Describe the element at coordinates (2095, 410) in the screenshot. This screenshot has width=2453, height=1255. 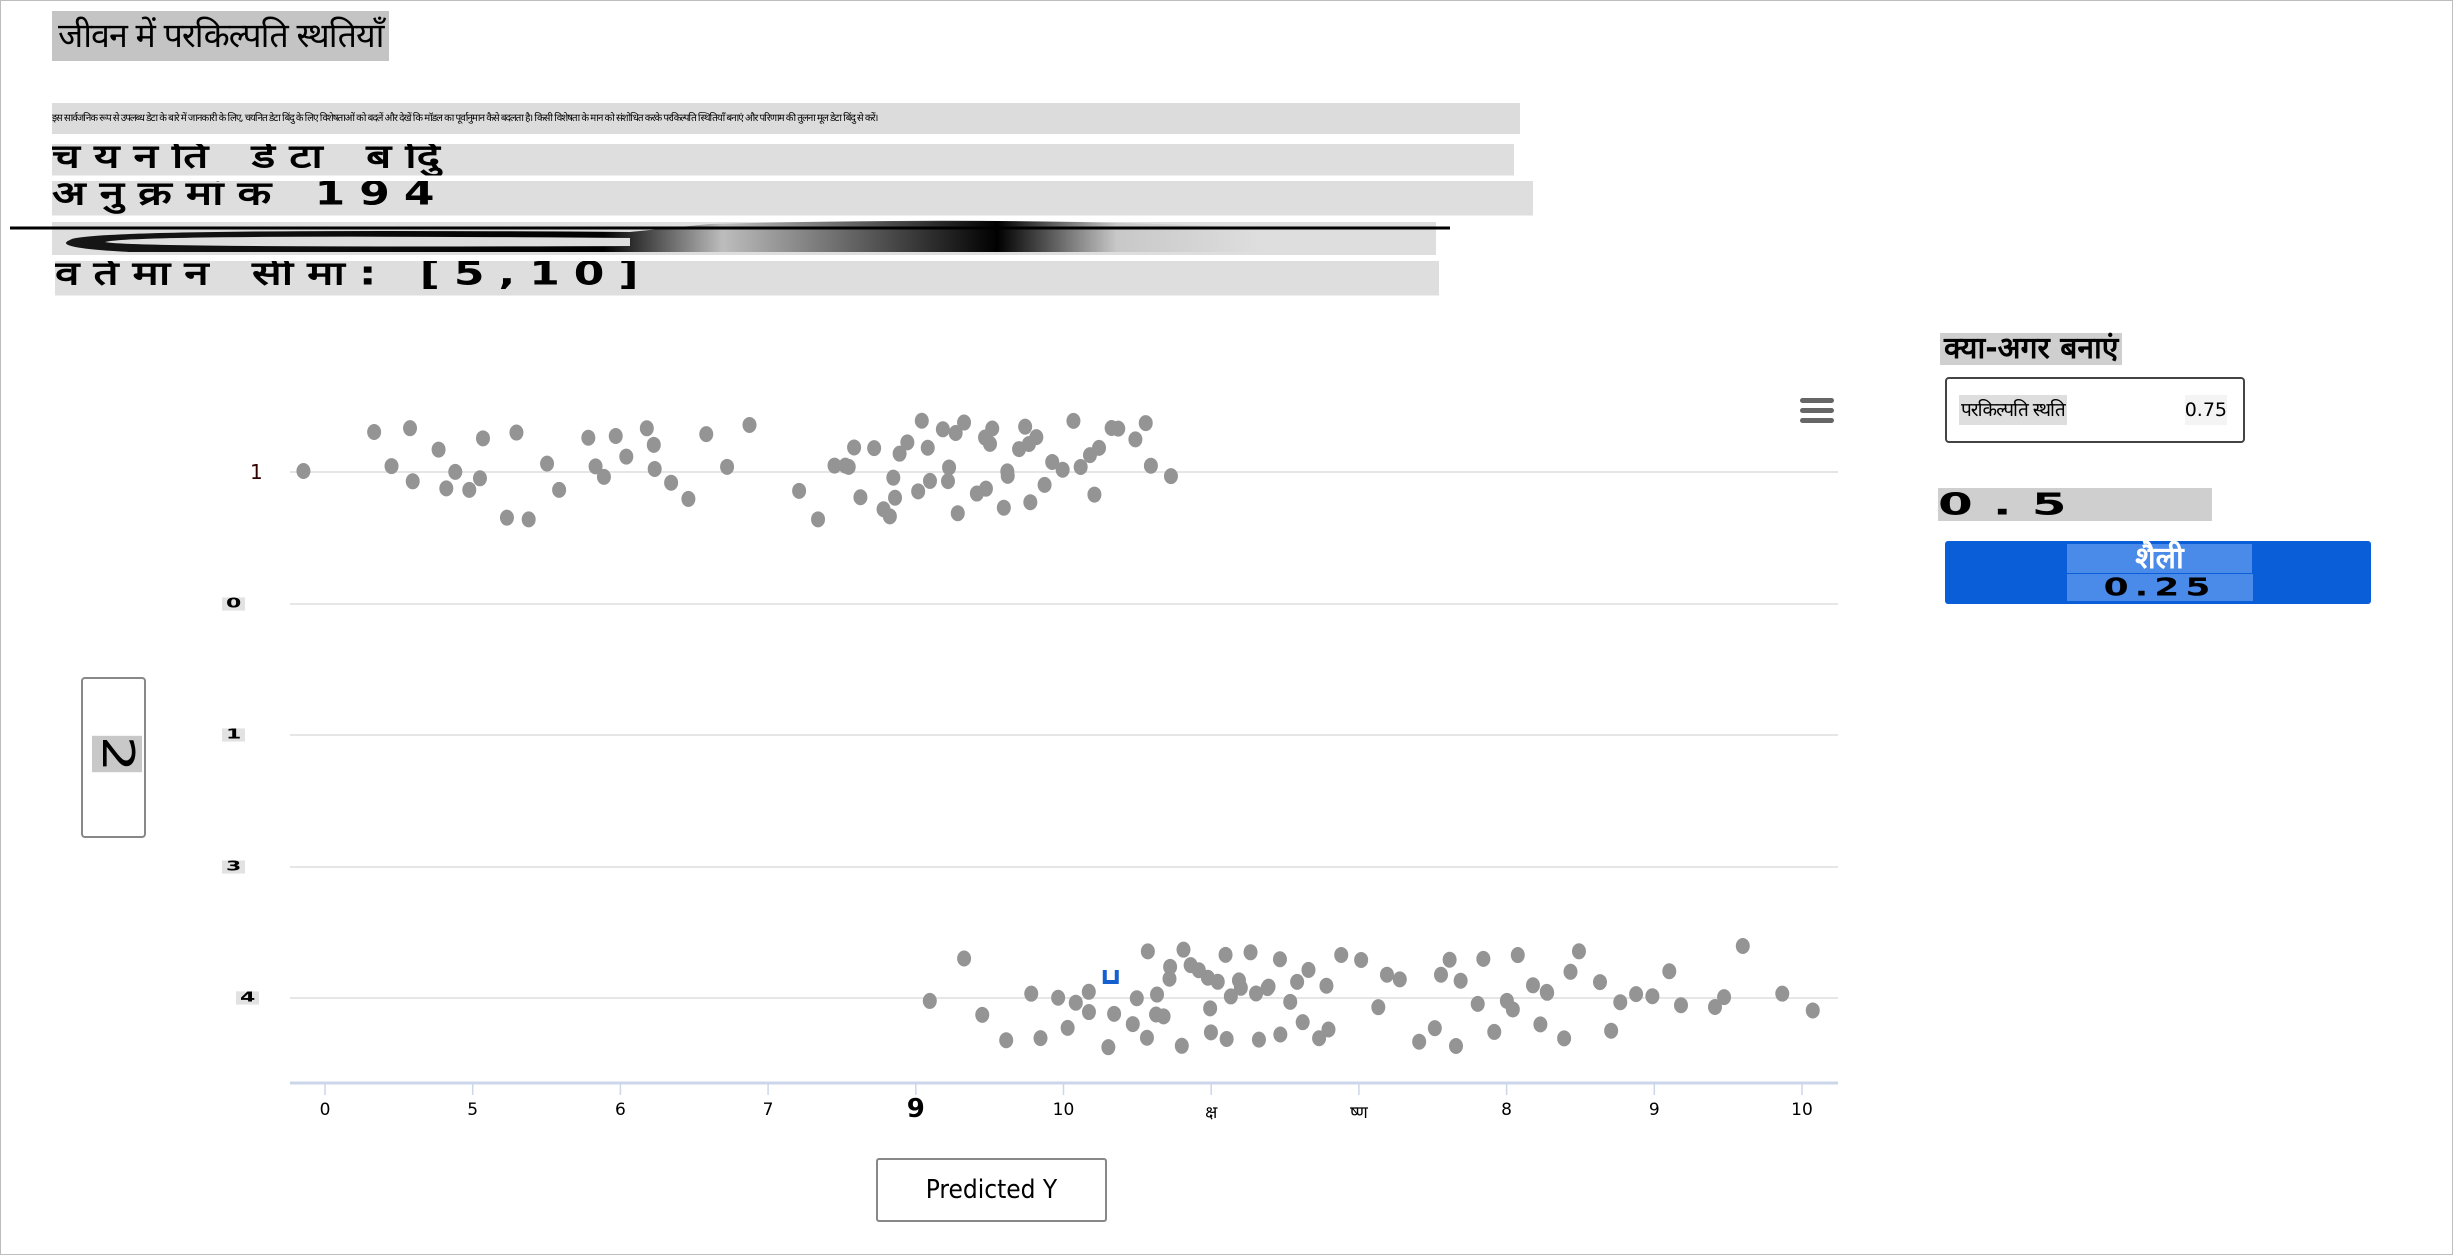
I see `feature-dropdown: परकिल्पति स्थति 0.75` at that location.